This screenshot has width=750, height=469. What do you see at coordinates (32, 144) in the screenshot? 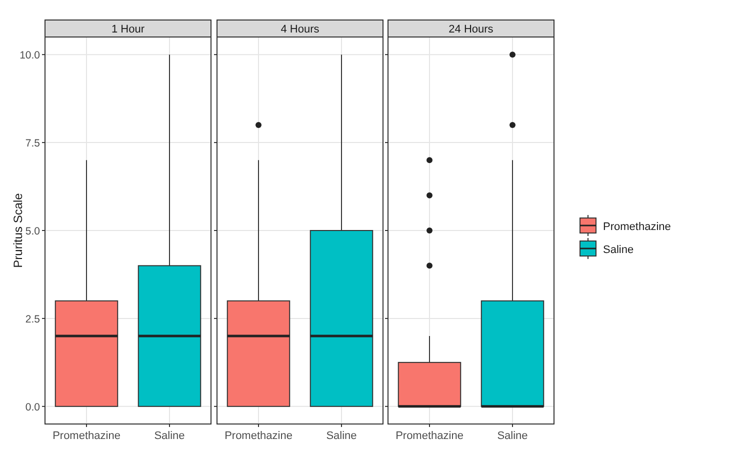
I see `y-tick-label: 7.5` at bounding box center [32, 144].